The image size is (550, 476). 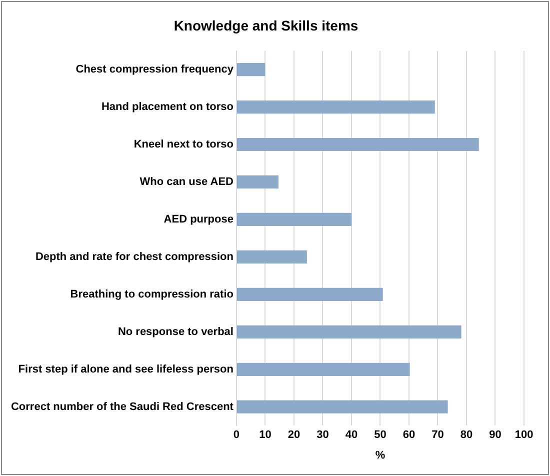 What do you see at coordinates (155, 70) in the screenshot?
I see `y-tick-label: Chest compression frequency` at bounding box center [155, 70].